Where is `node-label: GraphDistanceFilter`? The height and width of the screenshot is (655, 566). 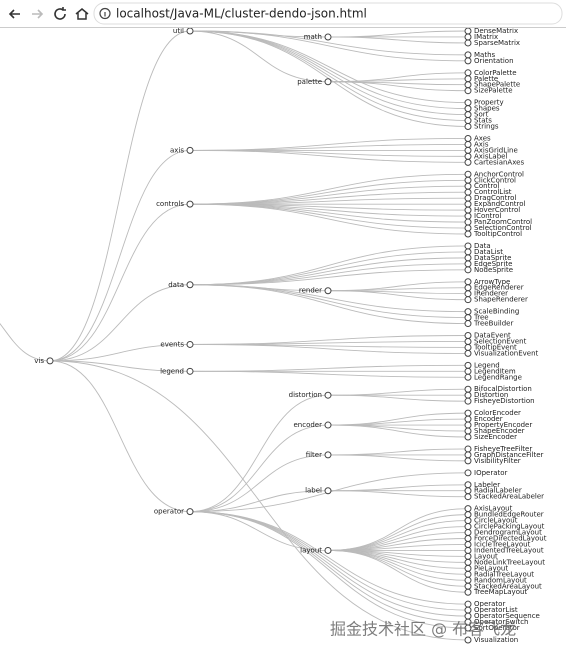 node-label: GraphDistanceFilter is located at coordinates (509, 455).